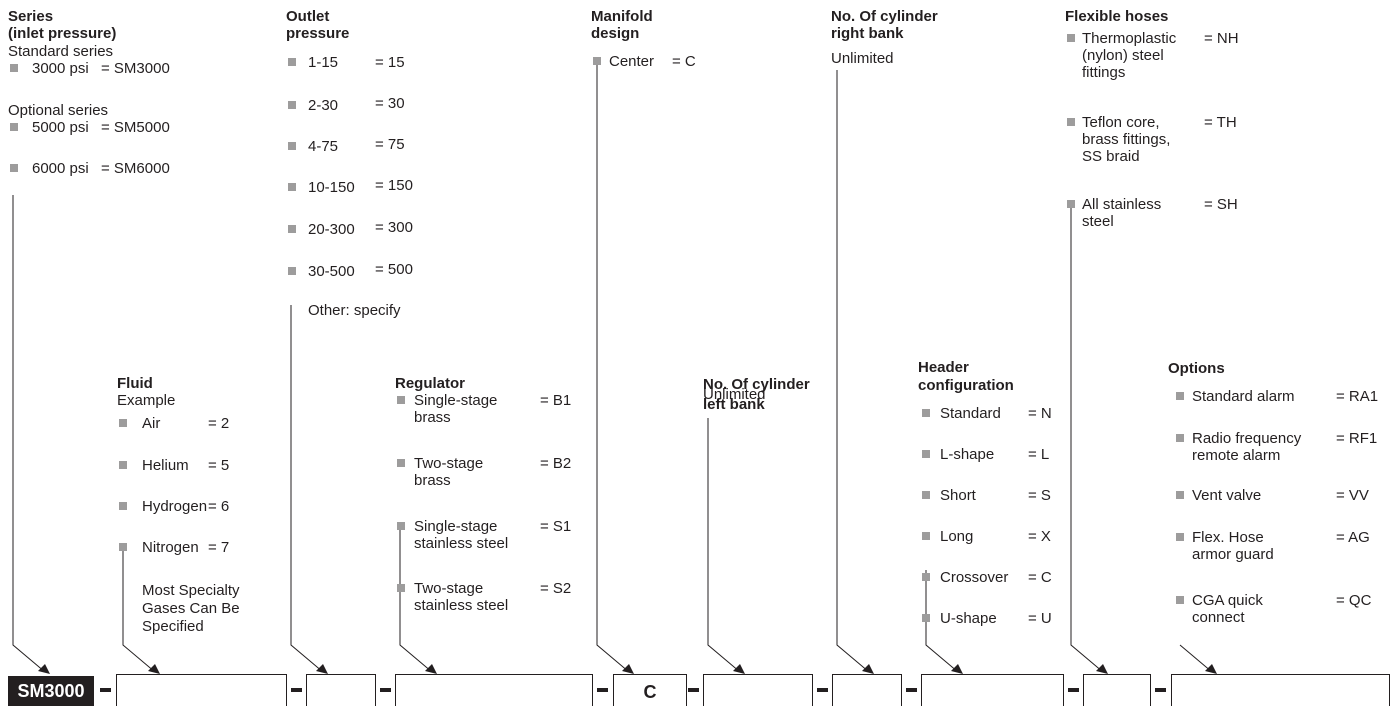 This screenshot has width=1398, height=706. What do you see at coordinates (758, 690) in the screenshot?
I see `left-bank-code-box` at bounding box center [758, 690].